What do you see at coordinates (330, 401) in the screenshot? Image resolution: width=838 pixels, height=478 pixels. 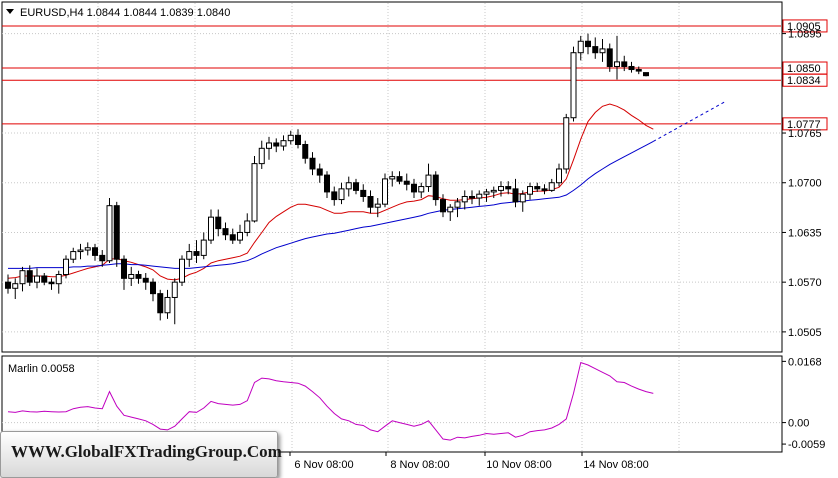 I see `marlin-oscillator` at bounding box center [330, 401].